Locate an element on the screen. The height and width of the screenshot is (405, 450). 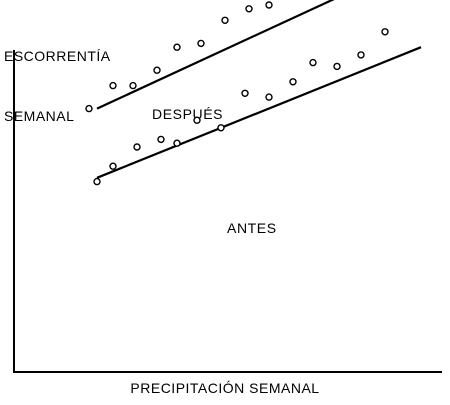
series-label-2: ANTES is located at coordinates (252, 228).